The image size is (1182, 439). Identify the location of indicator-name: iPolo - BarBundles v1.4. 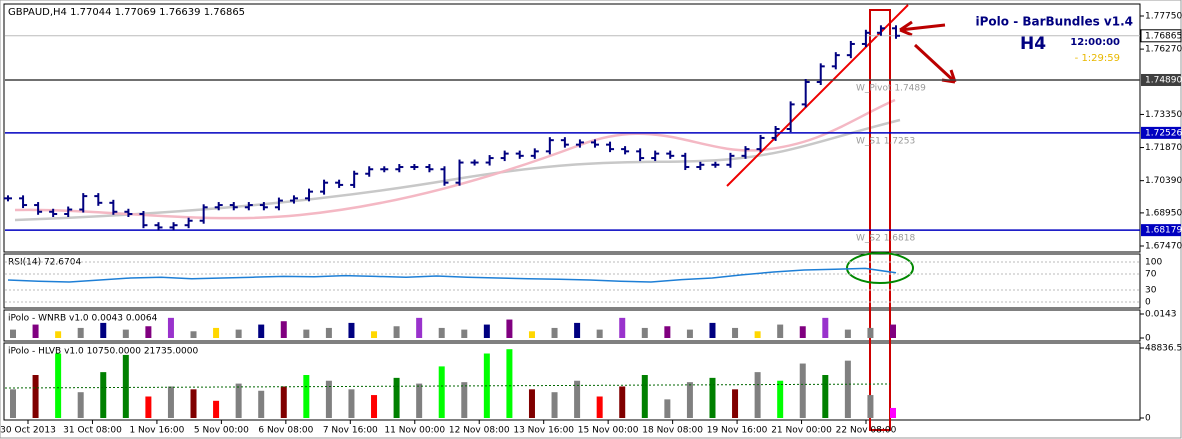
(1054, 22).